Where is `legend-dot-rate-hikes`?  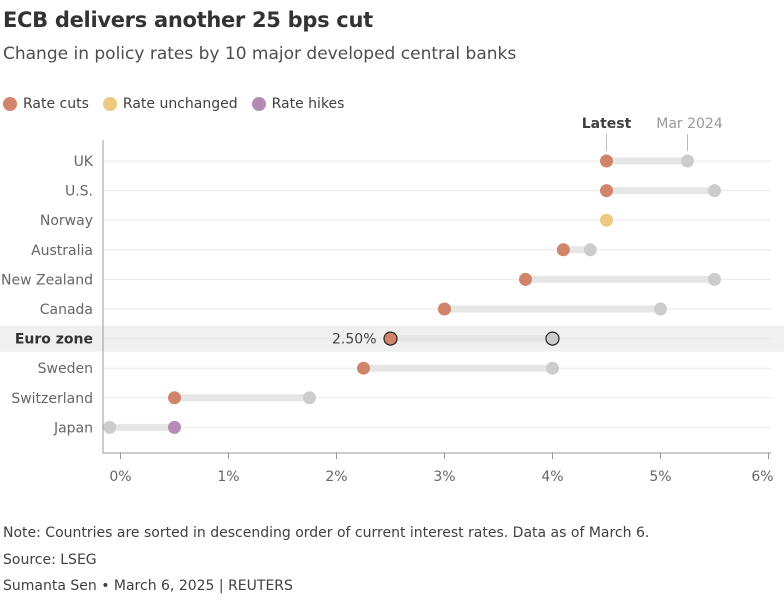 legend-dot-rate-hikes is located at coordinates (258, 104).